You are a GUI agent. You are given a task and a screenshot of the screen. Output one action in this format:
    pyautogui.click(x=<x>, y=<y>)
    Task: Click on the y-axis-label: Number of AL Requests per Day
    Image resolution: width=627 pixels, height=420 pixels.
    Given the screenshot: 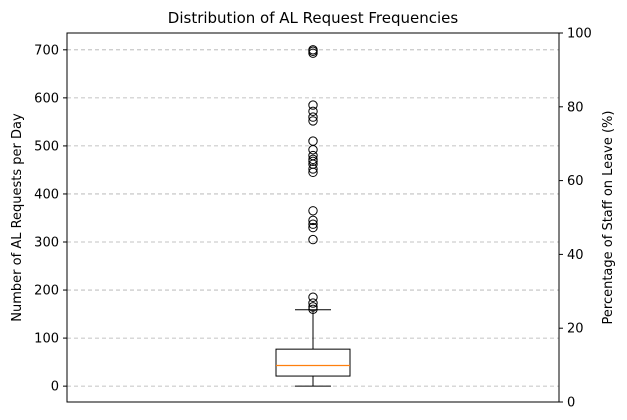 What is the action you would take?
    pyautogui.click(x=17, y=217)
    